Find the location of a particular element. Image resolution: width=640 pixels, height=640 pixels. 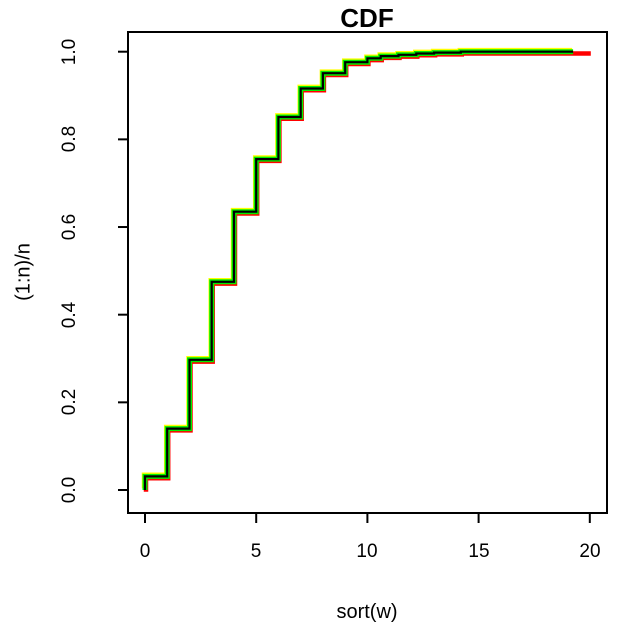

y-tick-text: 0.2 is located at coordinates (69, 402).